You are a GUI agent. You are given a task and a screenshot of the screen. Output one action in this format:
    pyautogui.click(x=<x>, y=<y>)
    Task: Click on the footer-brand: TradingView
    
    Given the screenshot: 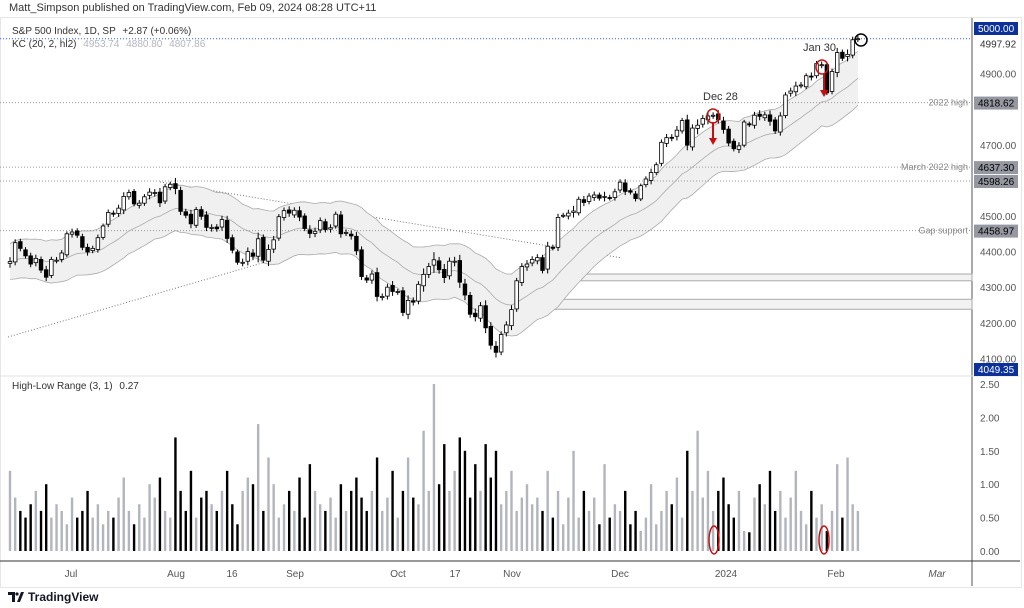 What is the action you would take?
    pyautogui.click(x=63, y=597)
    